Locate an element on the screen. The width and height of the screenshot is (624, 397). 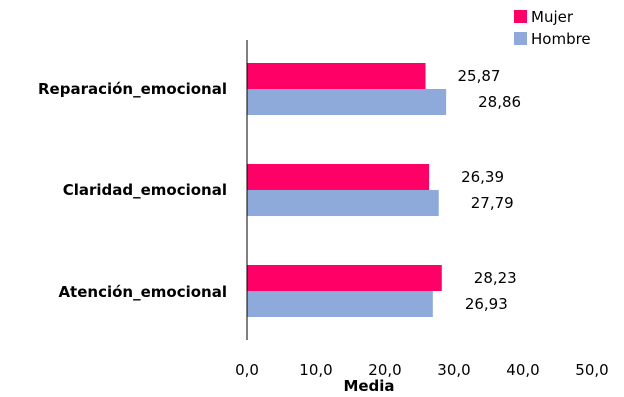
category-label-claridad: Claridad_emocional is located at coordinates (145, 190).